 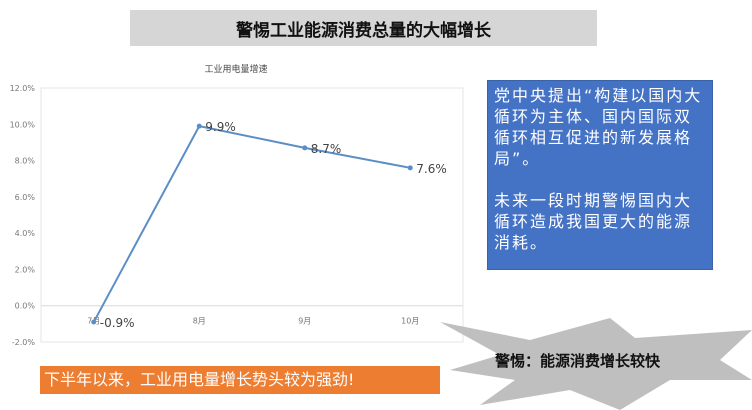 What do you see at coordinates (410, 321) in the screenshot?
I see `x-tick-label: 10月` at bounding box center [410, 321].